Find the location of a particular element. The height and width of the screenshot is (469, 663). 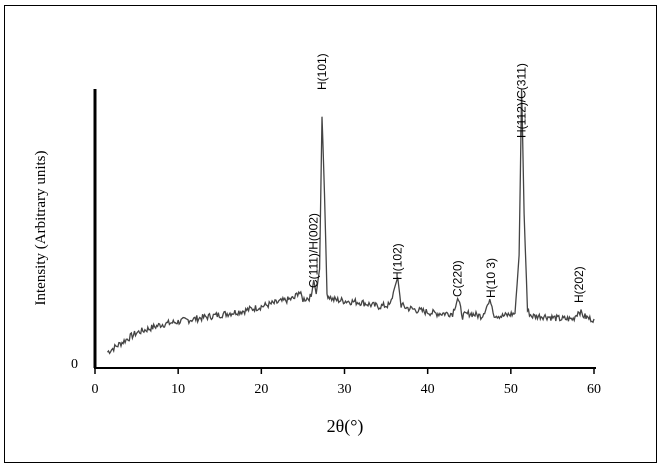

y-ticks: 0 is located at coordinates (74, 364).